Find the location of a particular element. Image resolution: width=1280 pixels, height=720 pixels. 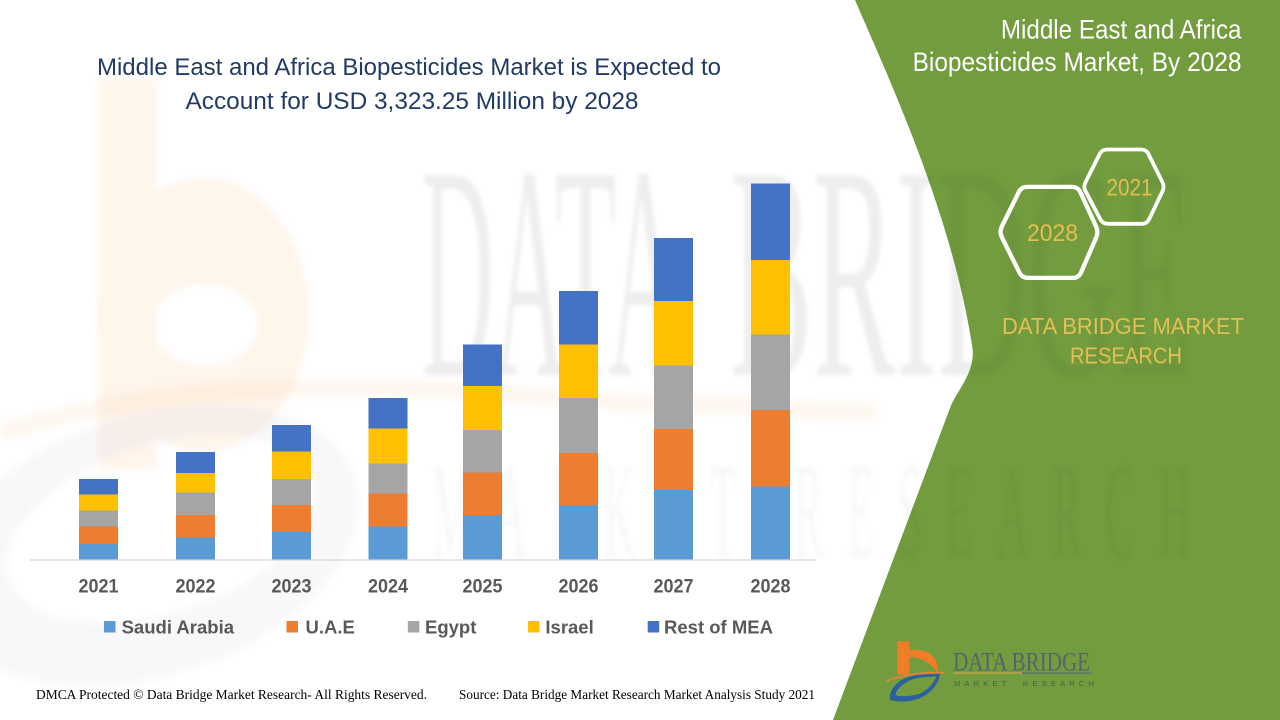

svg-text: DATA is located at coordinates (551, 273).